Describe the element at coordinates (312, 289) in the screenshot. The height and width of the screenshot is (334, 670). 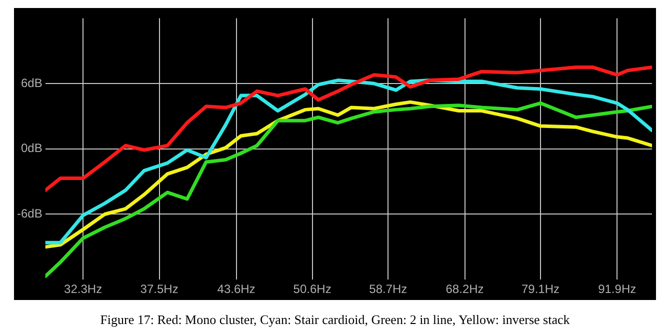
I see `x-tick-label: 50.6Hz` at that location.